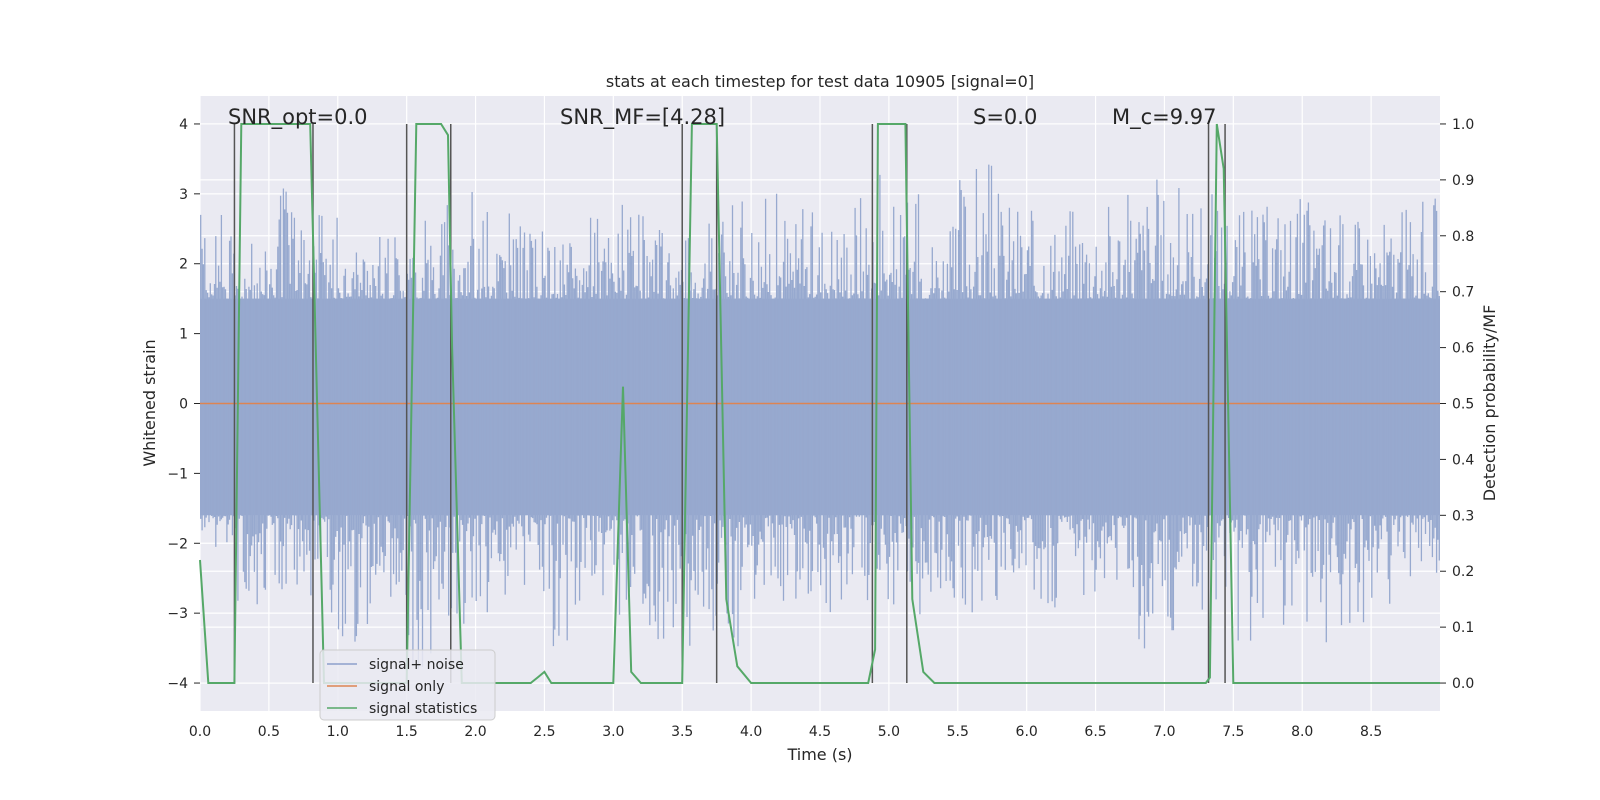 The height and width of the screenshot is (800, 1600). What do you see at coordinates (183, 335) in the screenshot?
I see `y-tick-label: 1` at bounding box center [183, 335].